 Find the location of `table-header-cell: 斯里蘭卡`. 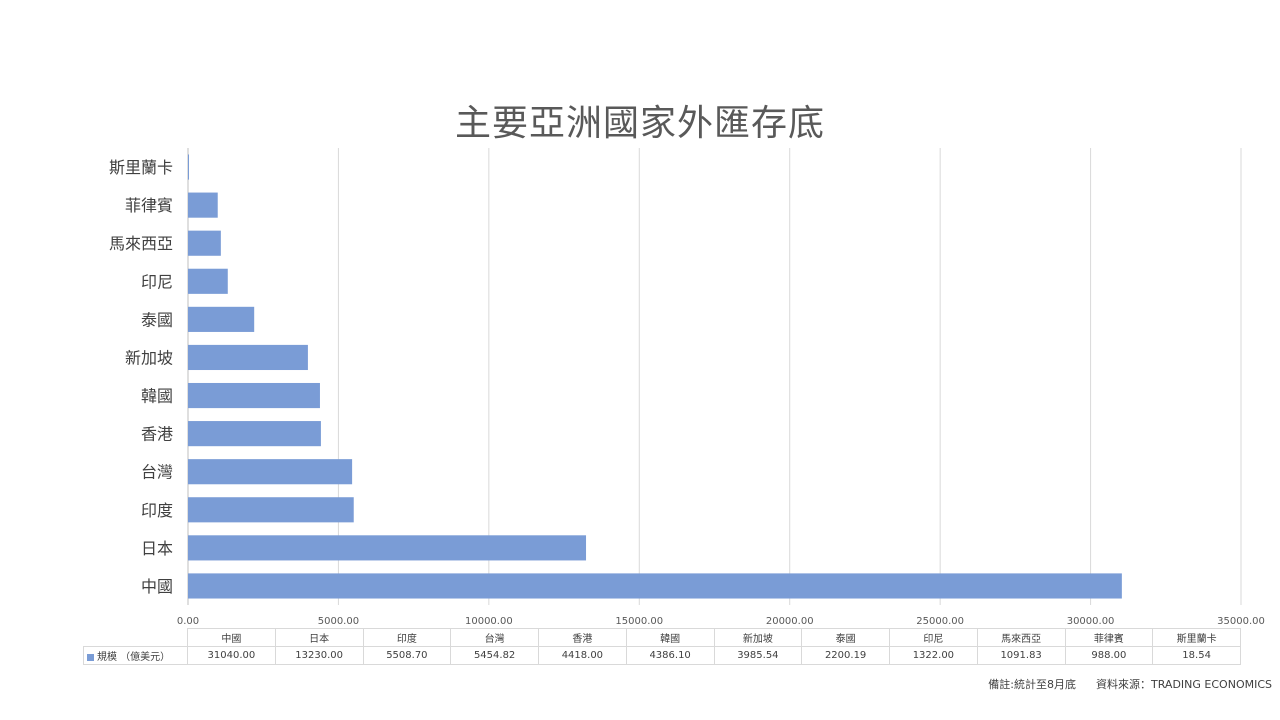

table-header-cell: 斯里蘭卡 is located at coordinates (1196, 637).